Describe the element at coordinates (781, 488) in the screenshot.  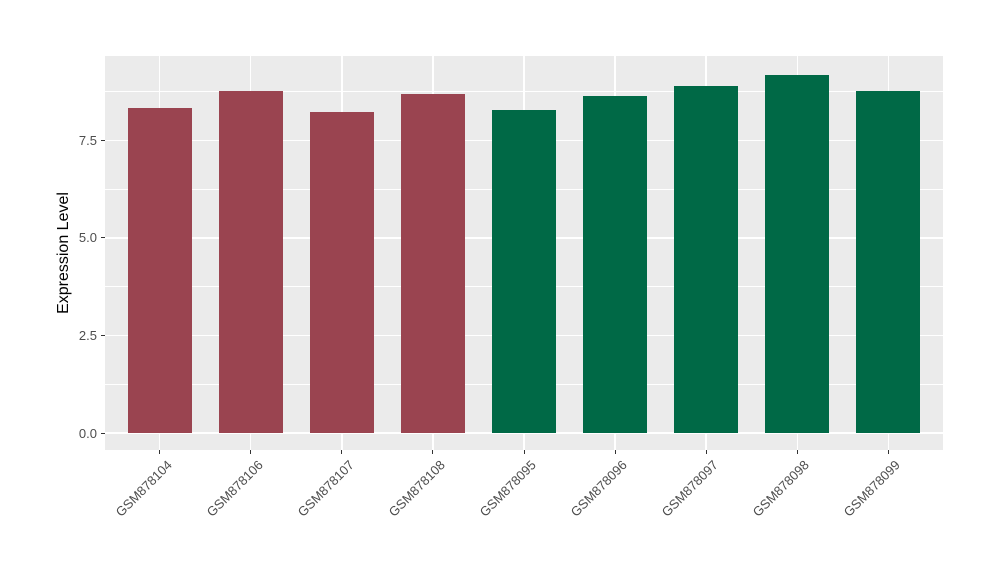
I see `x-axis-tick-label: GSM878098` at that location.